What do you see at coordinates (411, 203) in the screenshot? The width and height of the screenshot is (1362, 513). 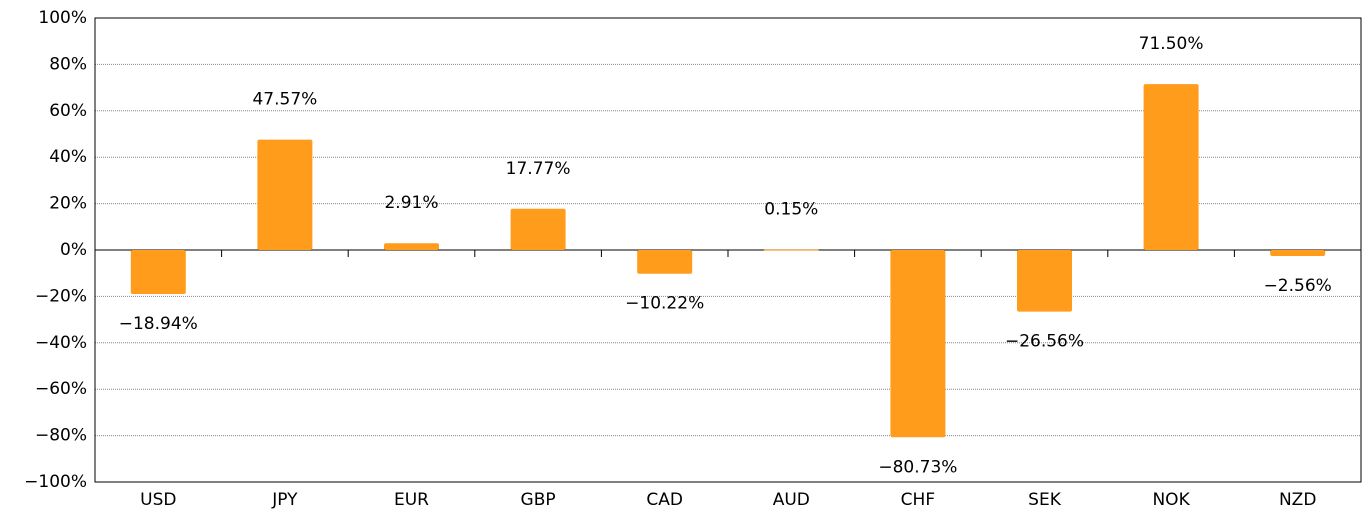 I see `value-label: 2.91%` at bounding box center [411, 203].